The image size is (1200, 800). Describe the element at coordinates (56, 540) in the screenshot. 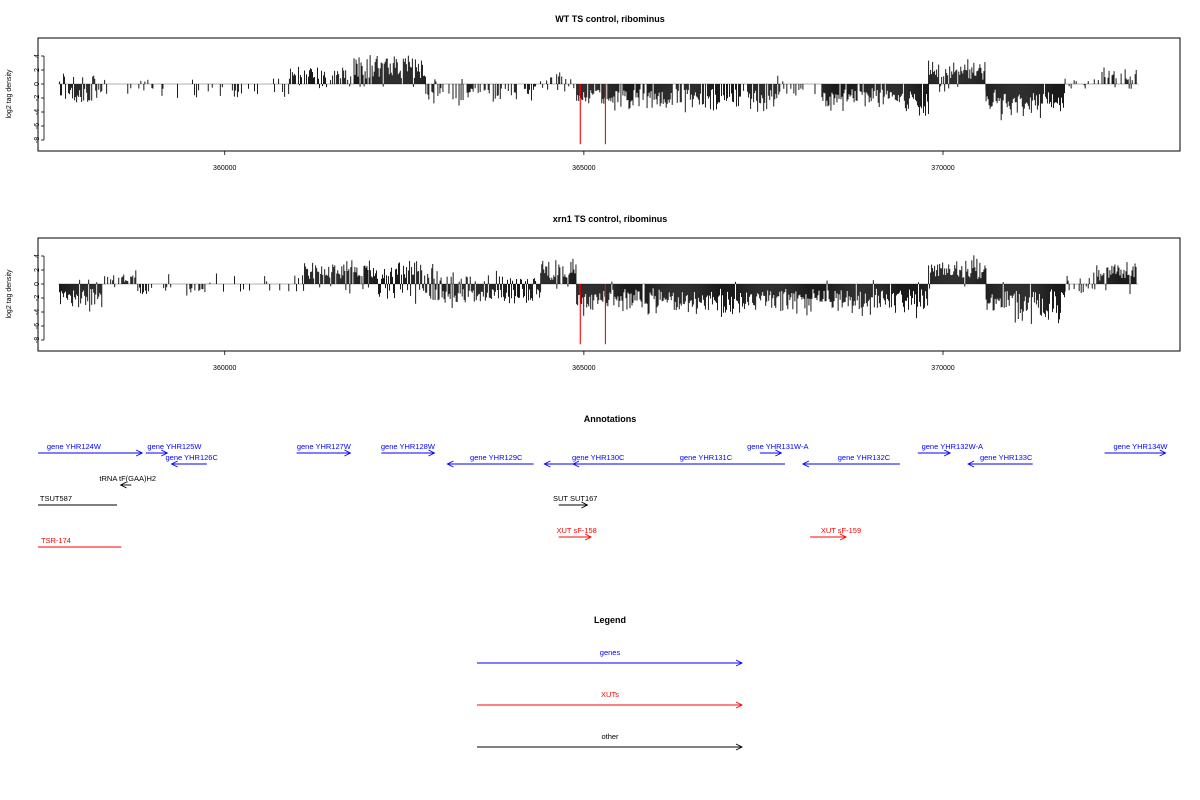

I see `annotation-label: TSR-174` at that location.